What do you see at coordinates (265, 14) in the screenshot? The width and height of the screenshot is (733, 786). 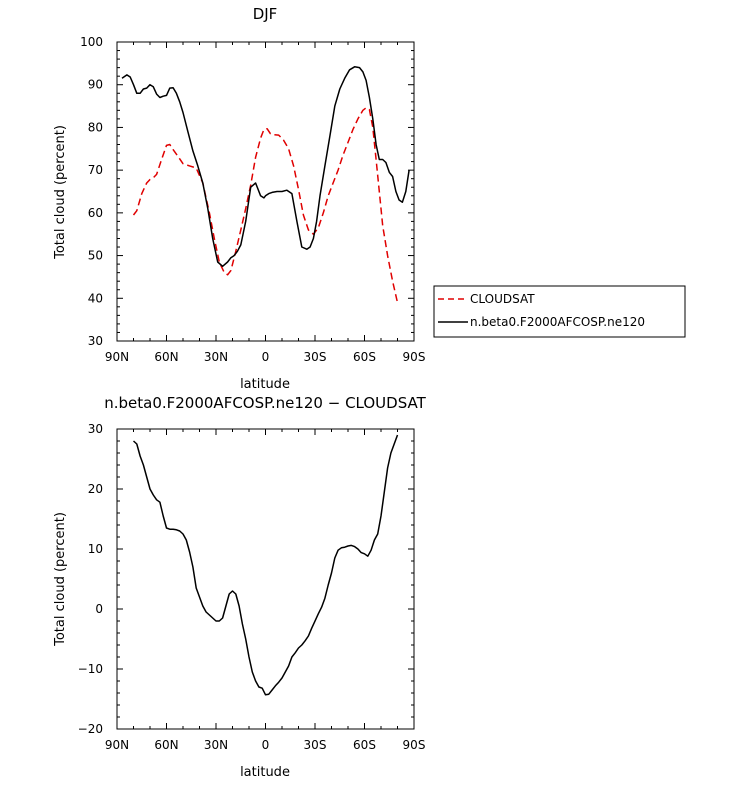 I see `chart-title: DJF` at bounding box center [265, 14].